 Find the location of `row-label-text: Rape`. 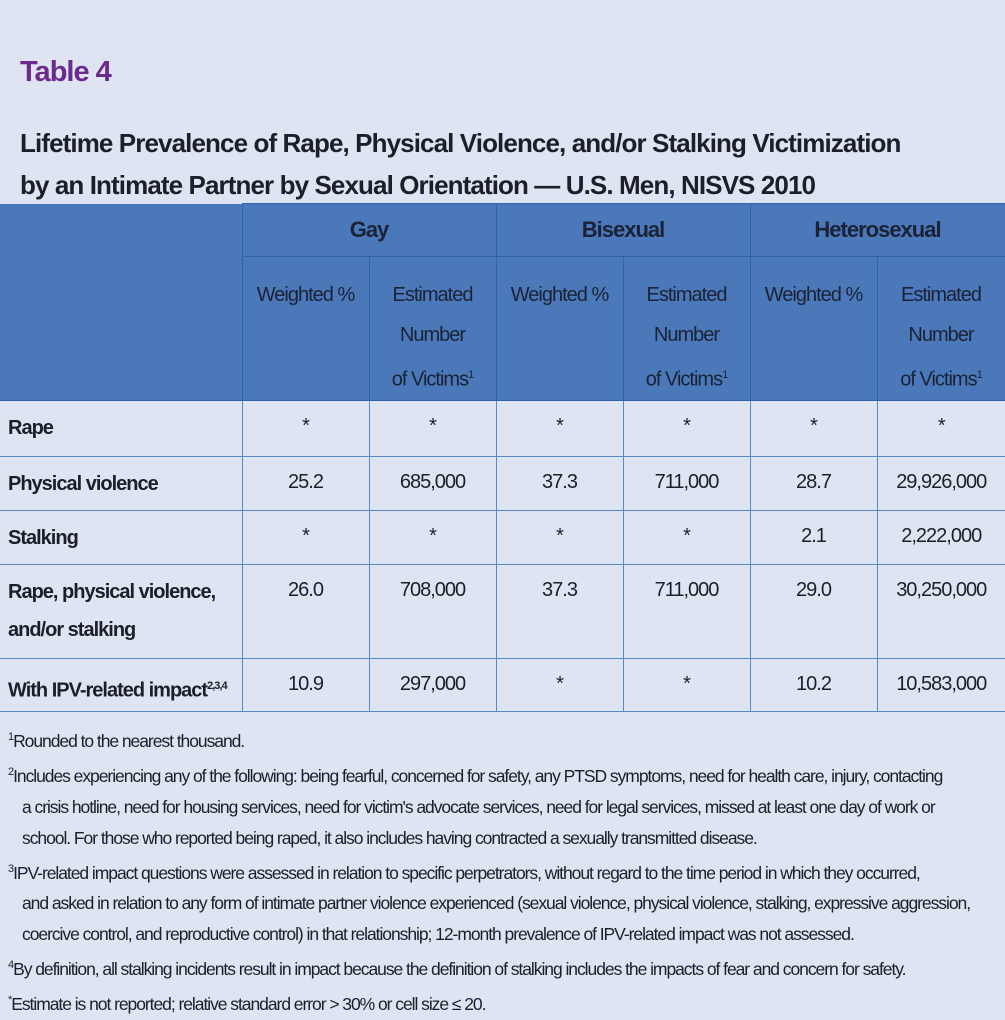

row-label-text: Rape is located at coordinates (31, 427).